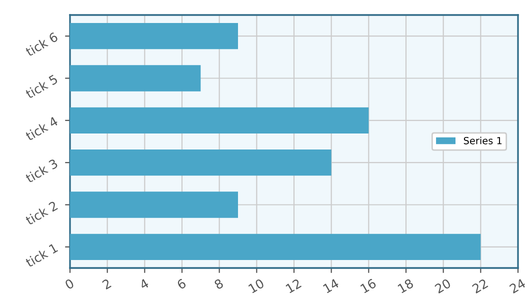  I want to click on x-tick-label: 2, so click(107, 284).